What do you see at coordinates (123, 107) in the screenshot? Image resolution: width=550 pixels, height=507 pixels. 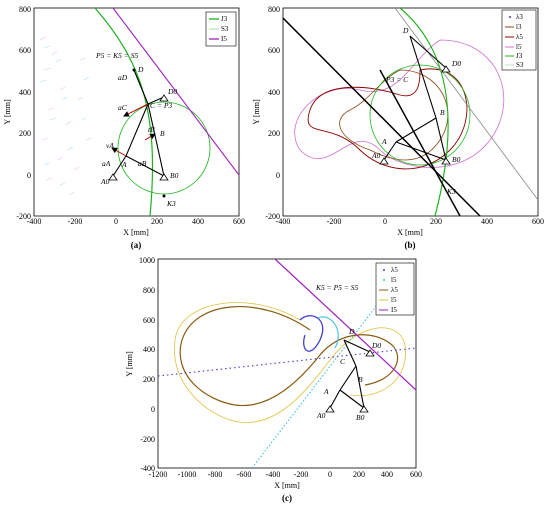 I see `panel-a-label-ac: aC` at bounding box center [123, 107].